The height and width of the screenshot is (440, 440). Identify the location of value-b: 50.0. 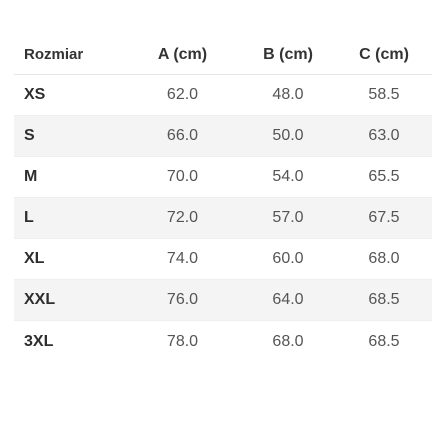
(288, 135).